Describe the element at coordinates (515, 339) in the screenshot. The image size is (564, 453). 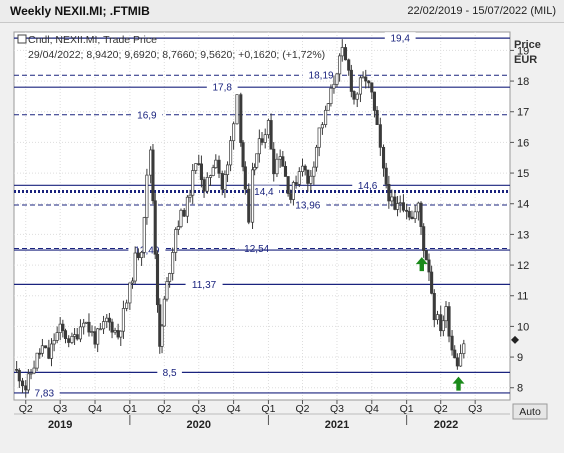
I see `last-price-marker-icon` at that location.